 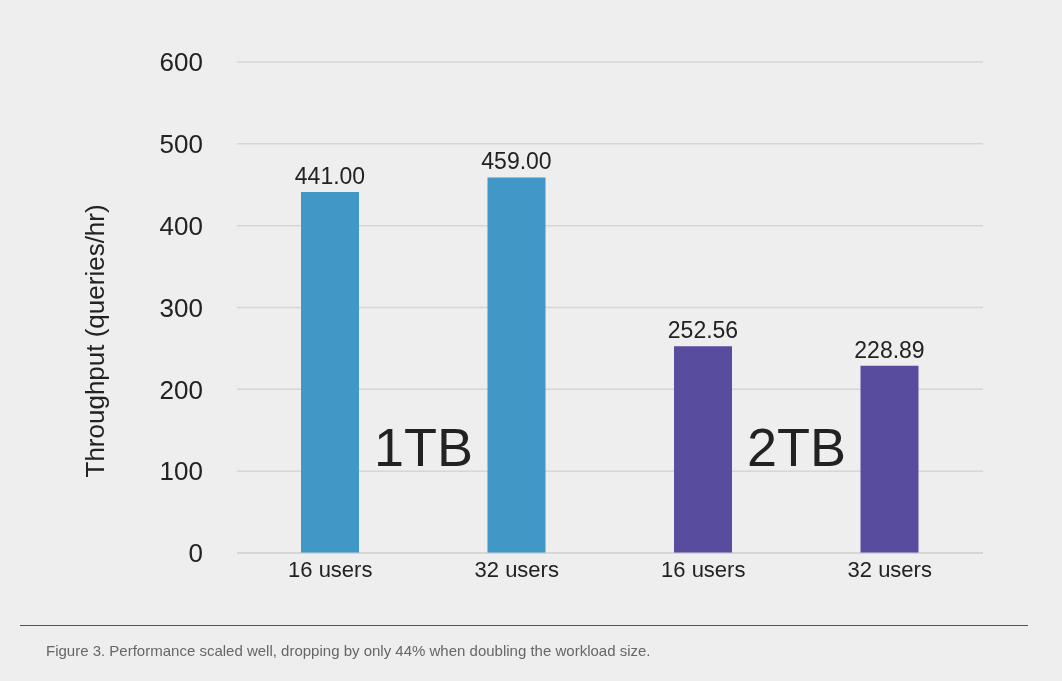 What do you see at coordinates (95, 341) in the screenshot?
I see `y-axis-title: Throughput (queries/hr)` at bounding box center [95, 341].